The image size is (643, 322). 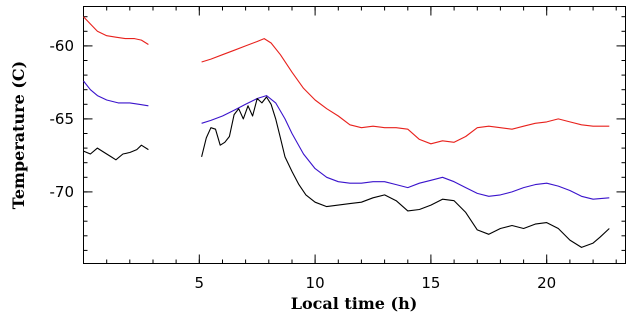 I want to click on x-axis-label: Local time (h), so click(x=354, y=303).